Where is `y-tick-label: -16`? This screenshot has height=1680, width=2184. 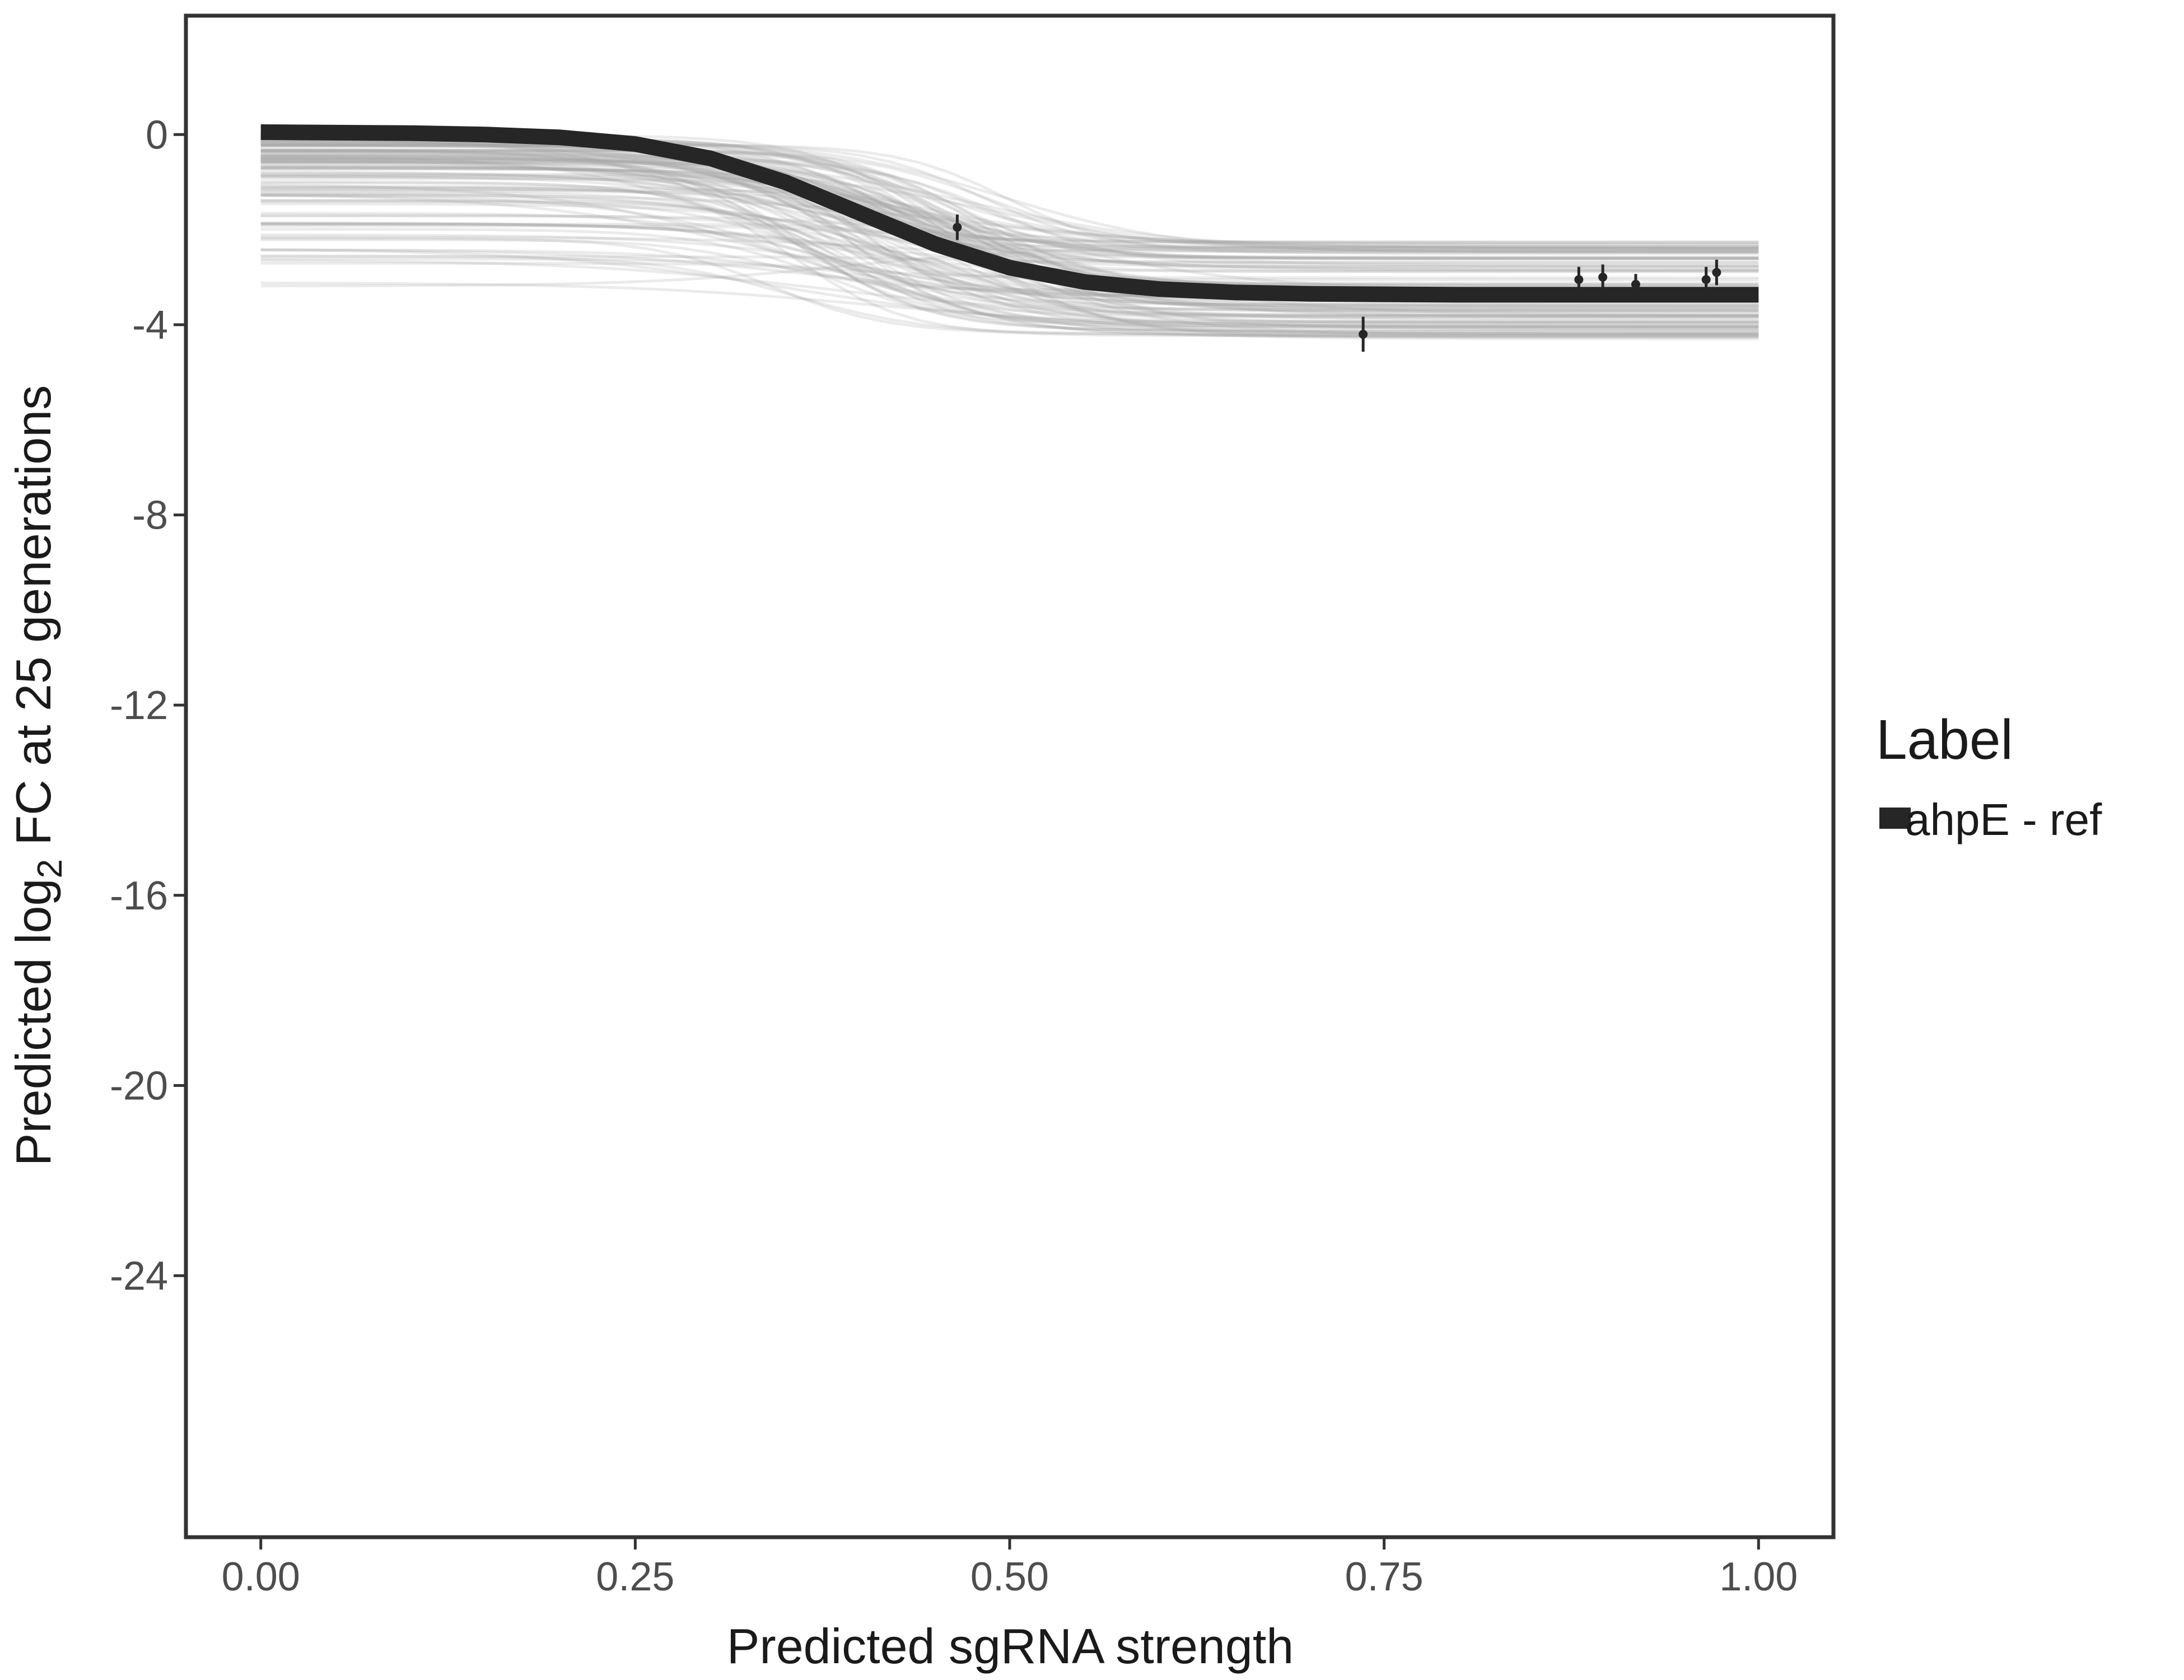
y-tick-label: -16 is located at coordinates (139, 896).